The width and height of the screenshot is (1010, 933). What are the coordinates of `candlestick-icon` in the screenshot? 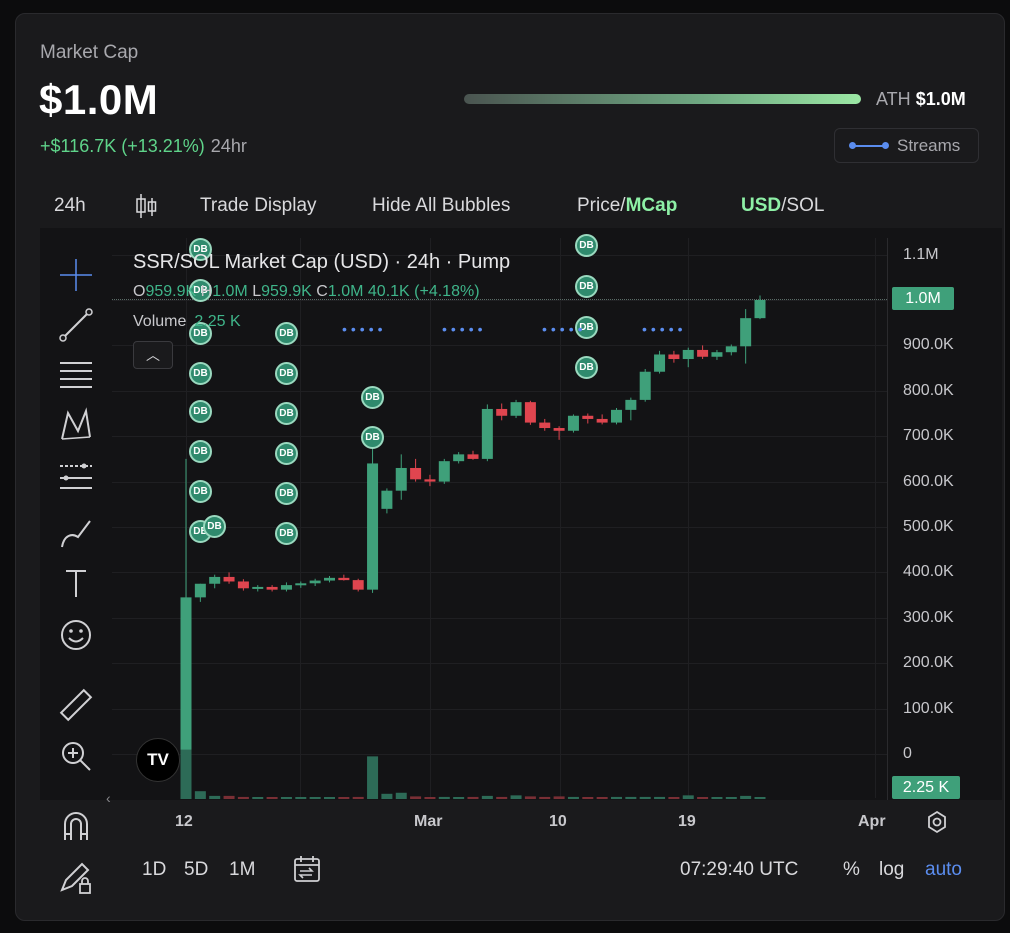 It's located at (146, 206).